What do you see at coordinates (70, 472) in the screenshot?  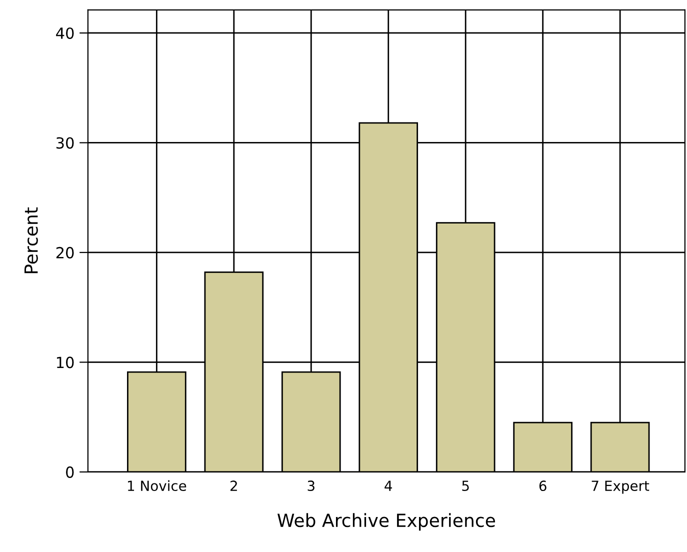 I see `y-tick-label: 0` at bounding box center [70, 472].